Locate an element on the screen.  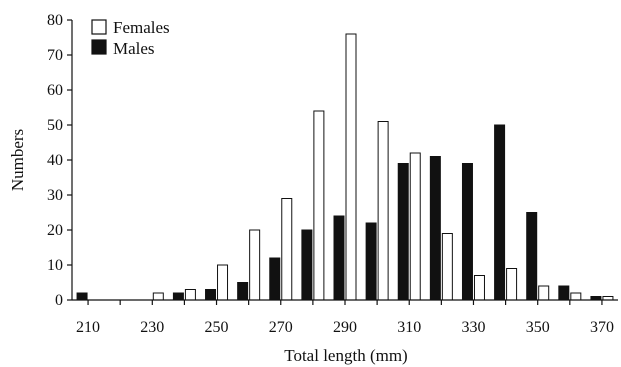
x-tick-label-290: 290 is located at coordinates (345, 327).